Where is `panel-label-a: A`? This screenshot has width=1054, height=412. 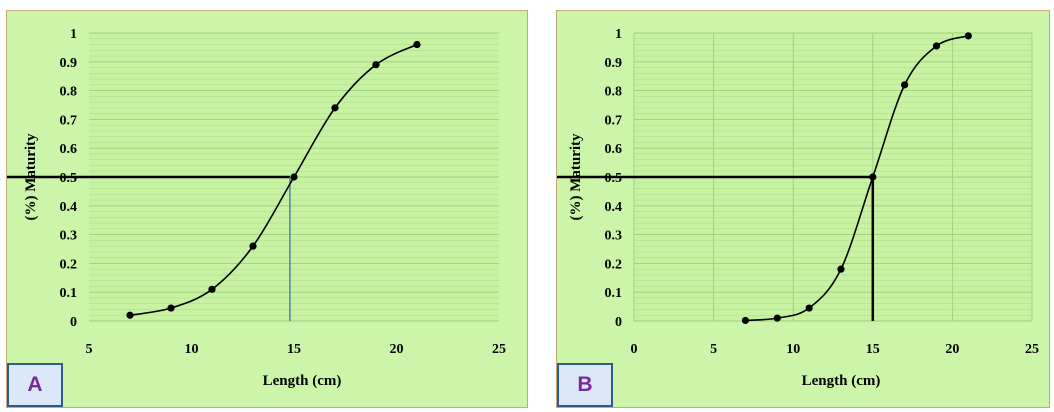 panel-label-a: A is located at coordinates (35, 385).